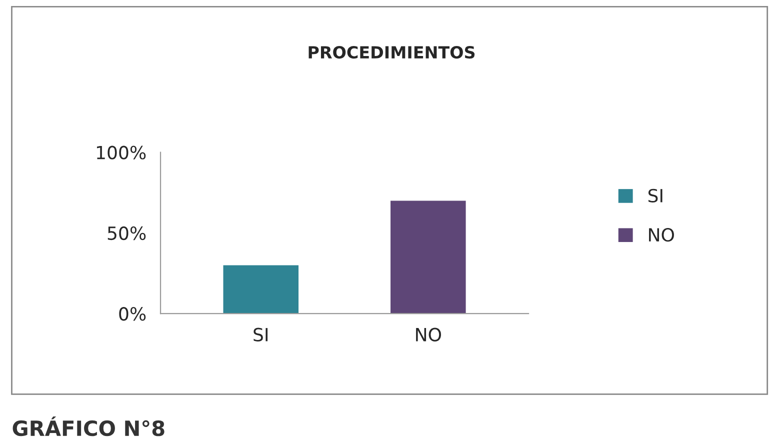  What do you see at coordinates (132, 314) in the screenshot?
I see `y-tick-label: 0%` at bounding box center [132, 314].